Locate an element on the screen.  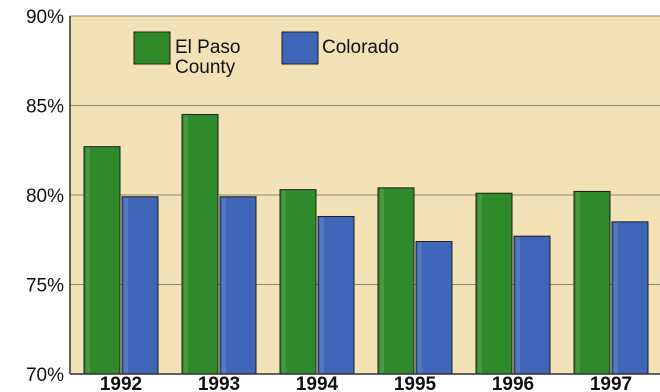
y-axis-tick-labels: 70% 75% 80% 85% 90% is located at coordinates (45, 196).